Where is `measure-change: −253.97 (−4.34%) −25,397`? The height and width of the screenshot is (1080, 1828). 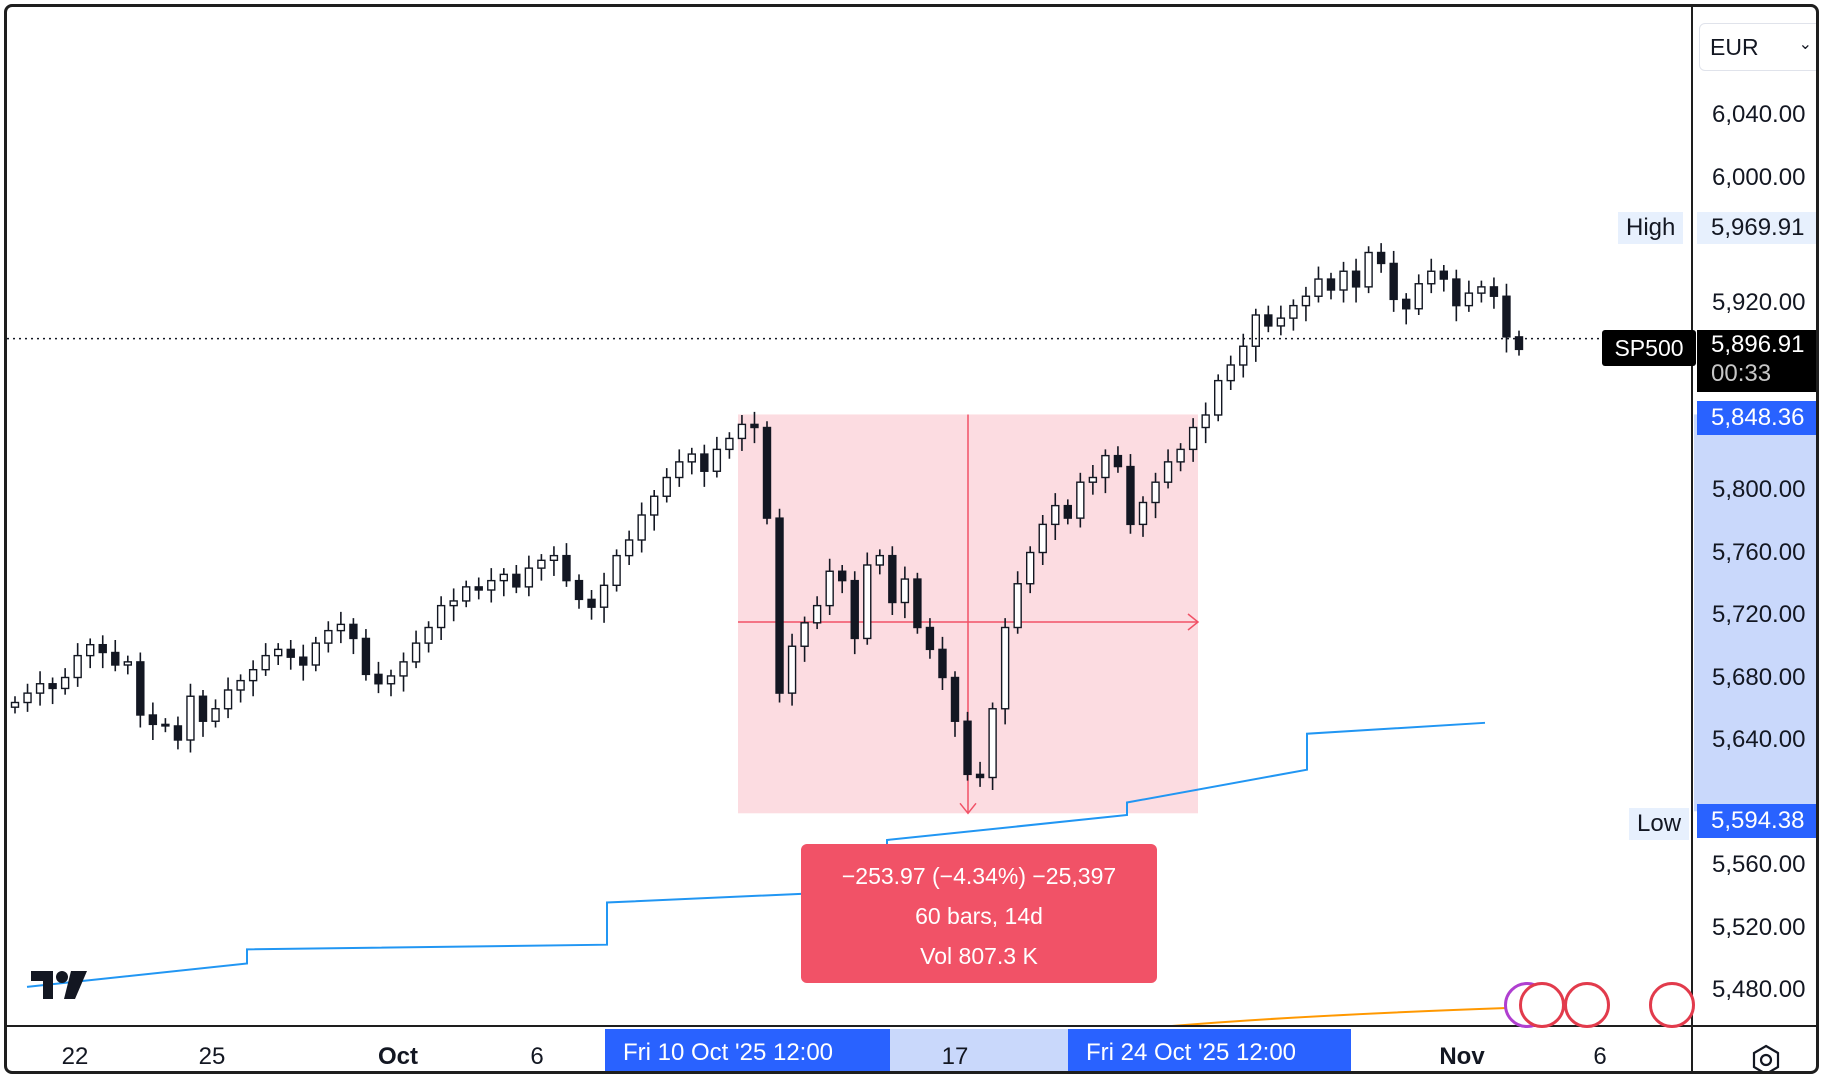
measure-change: −253.97 (−4.34%) −25,397 is located at coordinates (979, 876).